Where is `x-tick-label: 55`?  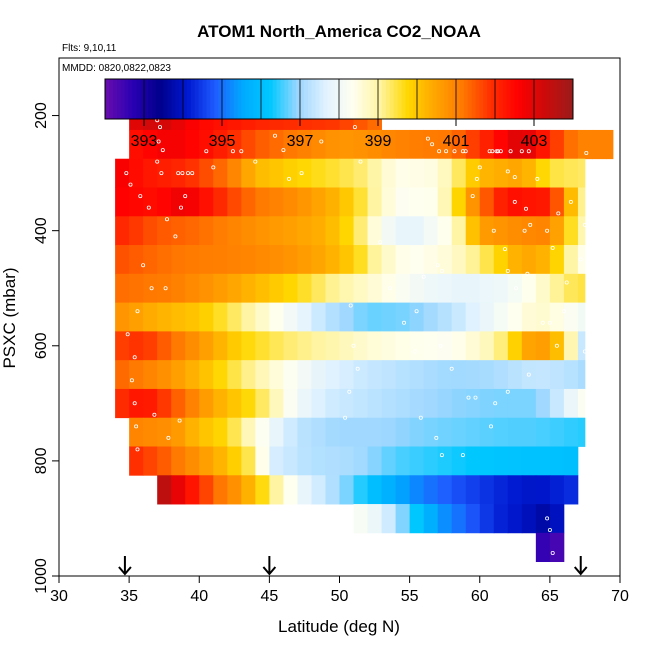 x-tick-label: 55 is located at coordinates (410, 596).